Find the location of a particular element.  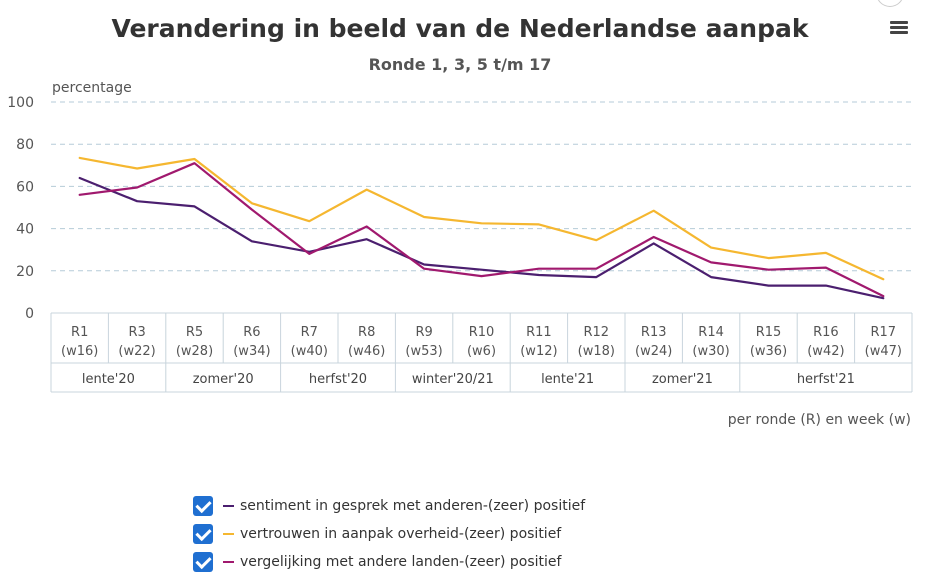

x-tick-label: (w22) is located at coordinates (136, 351).